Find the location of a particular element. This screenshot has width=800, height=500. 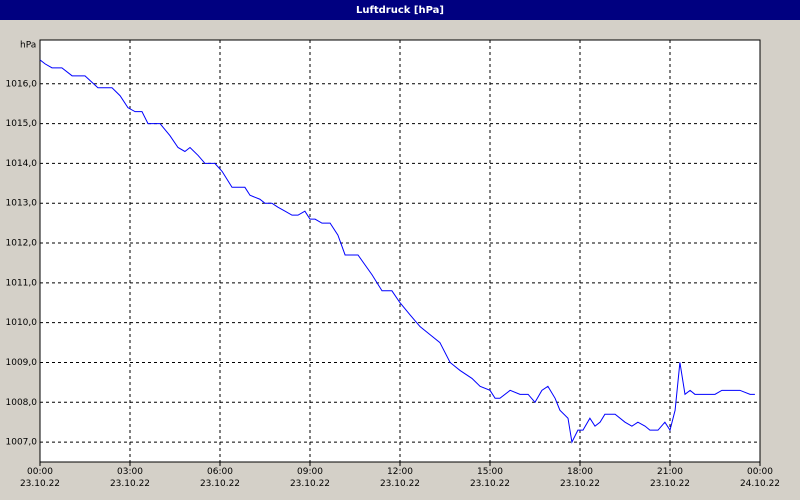

x-tick-label: 00:00 23.10.22 is located at coordinates (40, 478).